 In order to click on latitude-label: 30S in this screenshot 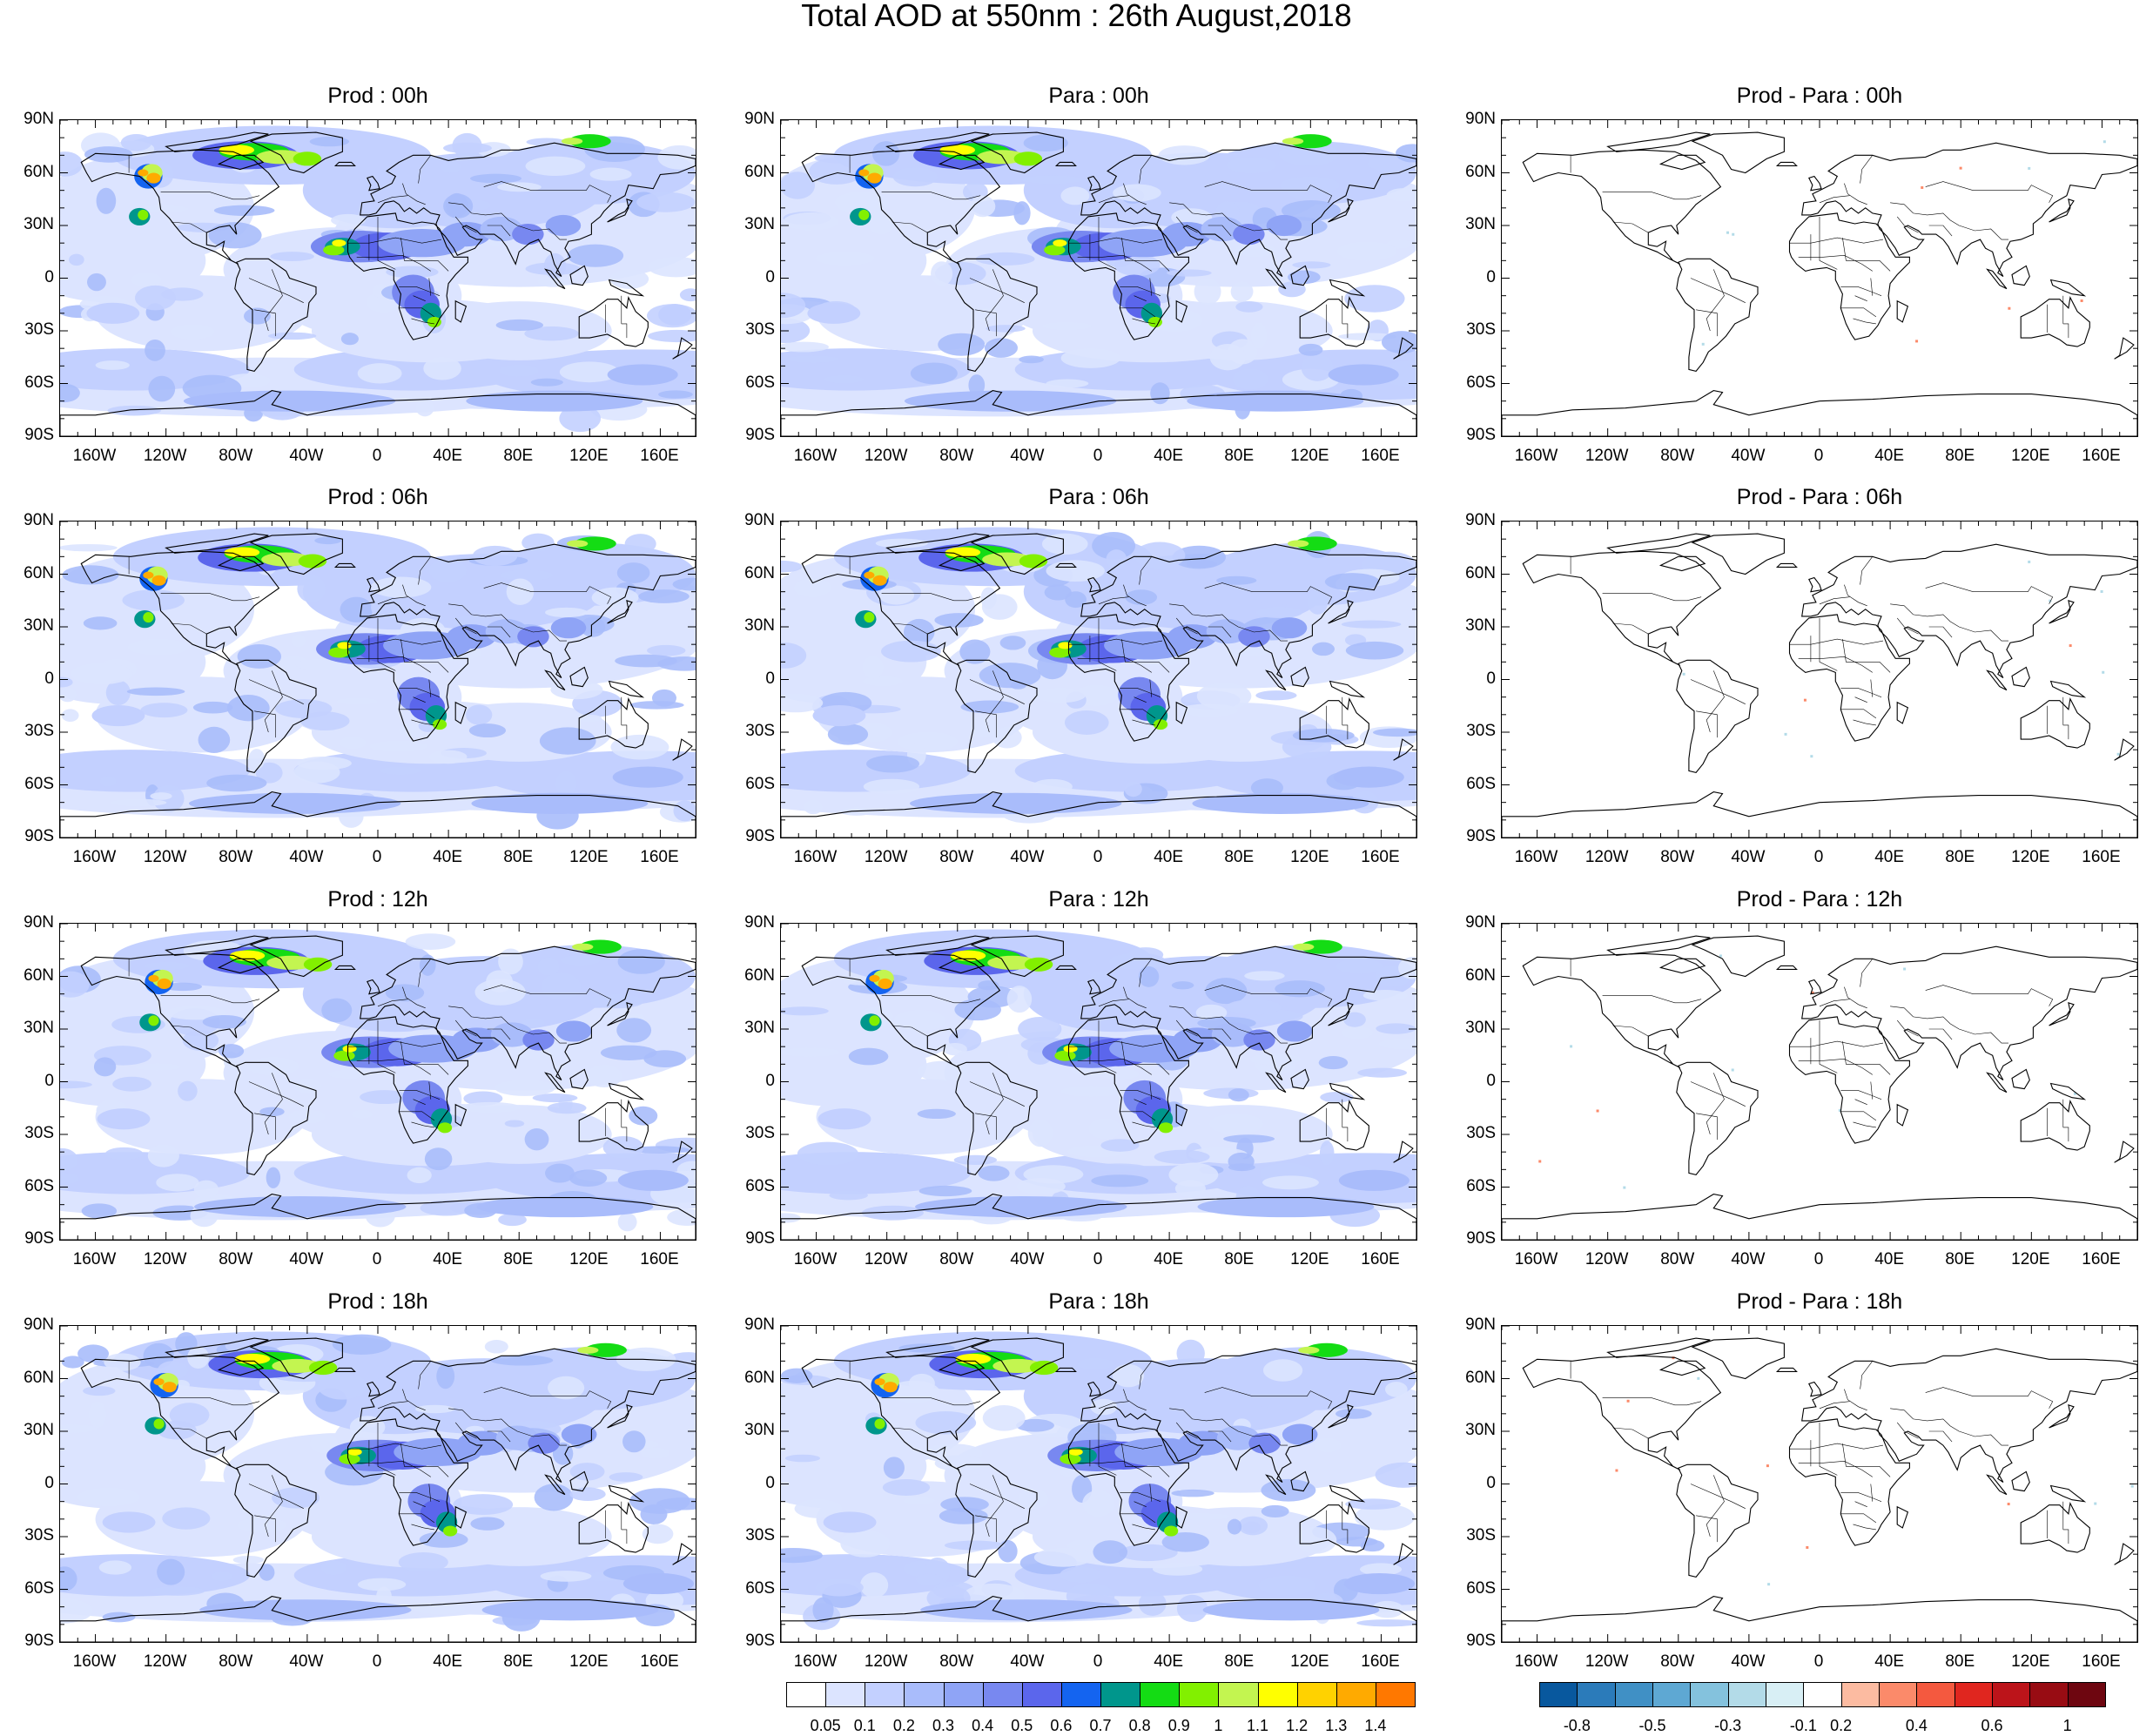, I will do `click(39, 1133)`.